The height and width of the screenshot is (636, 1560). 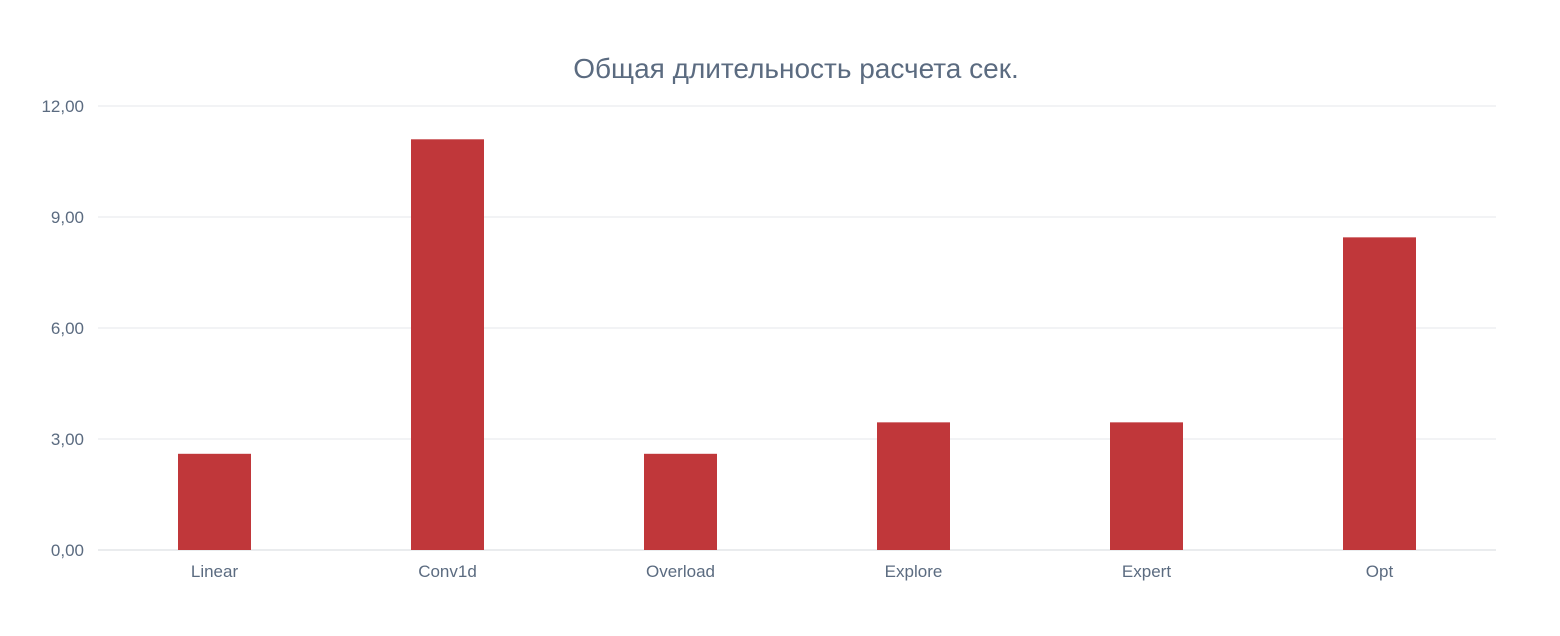 What do you see at coordinates (62, 106) in the screenshot?
I see `y-tick-label: 12,00` at bounding box center [62, 106].